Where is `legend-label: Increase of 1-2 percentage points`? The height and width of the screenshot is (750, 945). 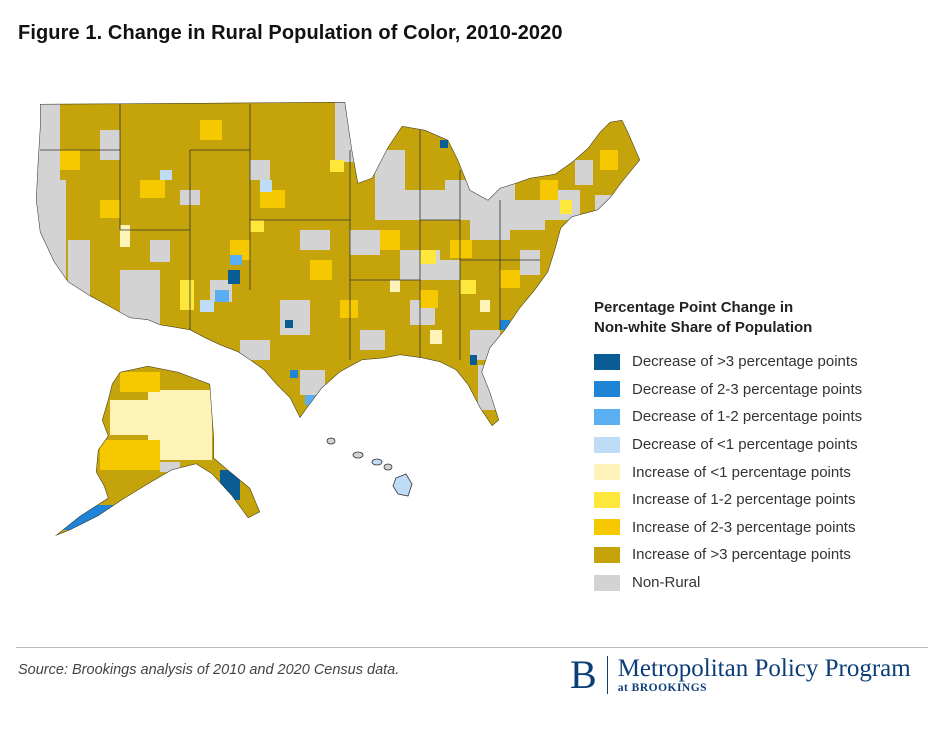 legend-label: Increase of 1-2 percentage points is located at coordinates (744, 500).